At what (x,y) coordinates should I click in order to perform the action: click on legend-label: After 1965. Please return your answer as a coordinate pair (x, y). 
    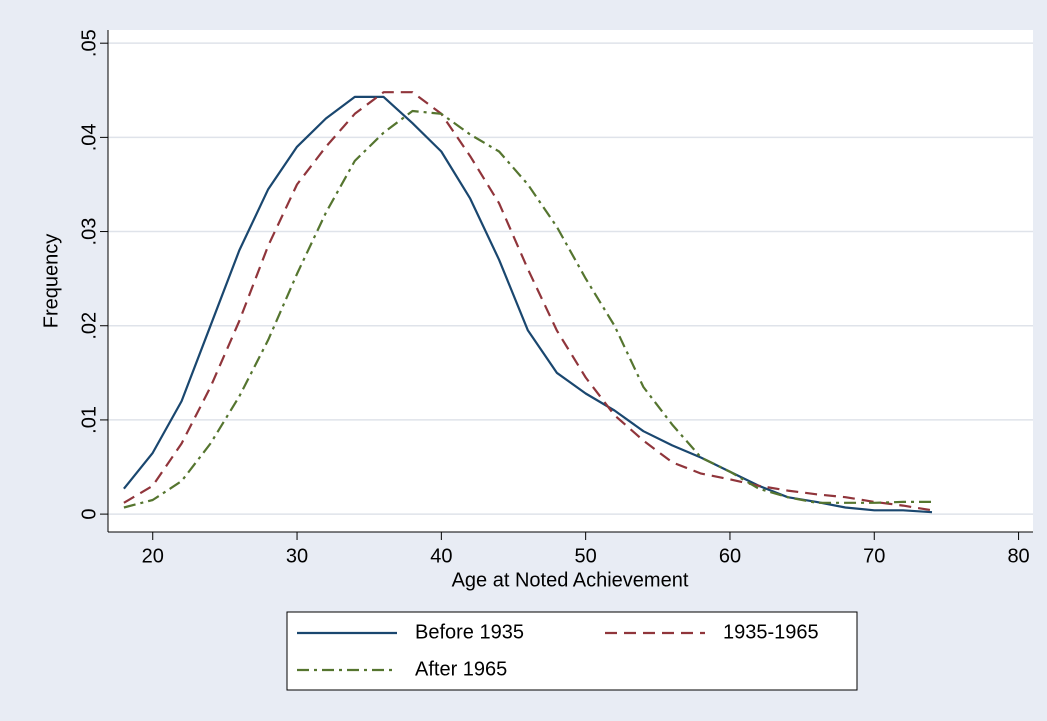
    Looking at the image, I should click on (461, 669).